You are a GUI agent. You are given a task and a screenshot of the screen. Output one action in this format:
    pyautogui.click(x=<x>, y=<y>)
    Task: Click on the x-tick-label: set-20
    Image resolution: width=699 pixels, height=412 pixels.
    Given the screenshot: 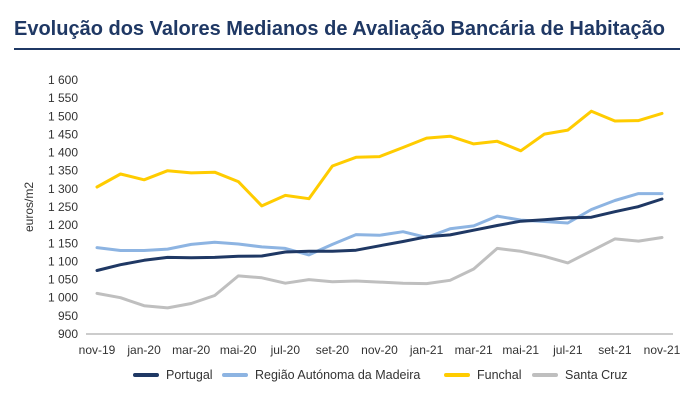 What is the action you would take?
    pyautogui.click(x=333, y=350)
    